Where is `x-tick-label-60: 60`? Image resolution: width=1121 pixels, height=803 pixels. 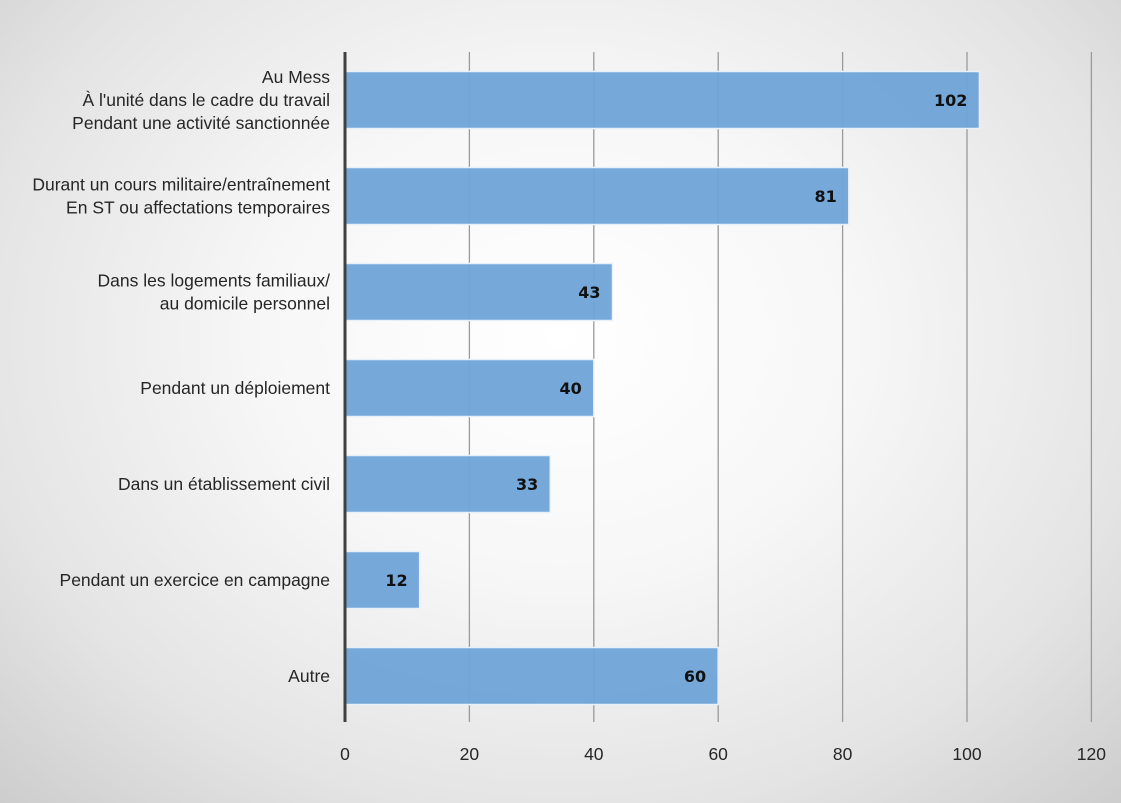
x-tick-label-60: 60 is located at coordinates (718, 754).